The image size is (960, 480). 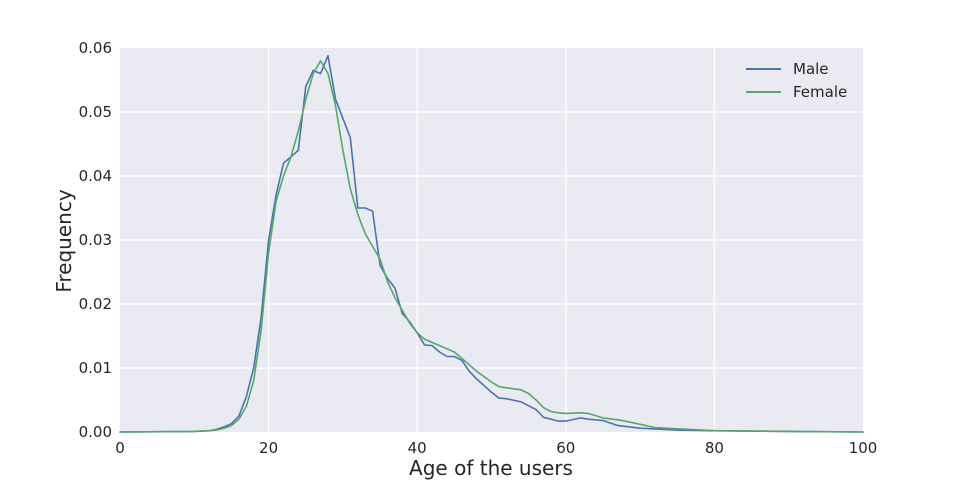 I want to click on y-tick-label: 0.06, so click(x=95, y=48).